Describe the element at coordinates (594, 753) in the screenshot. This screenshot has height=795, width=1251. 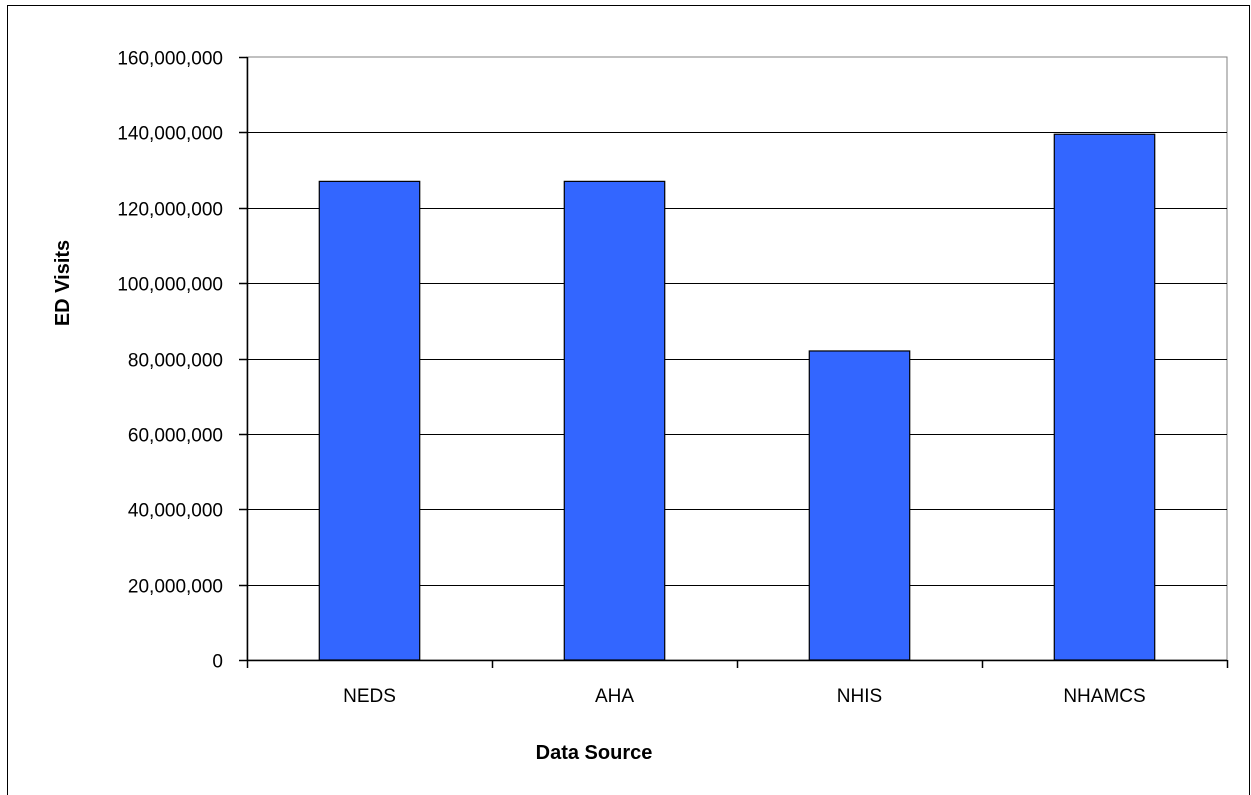
I see `x-axis-title: Data Source` at that location.